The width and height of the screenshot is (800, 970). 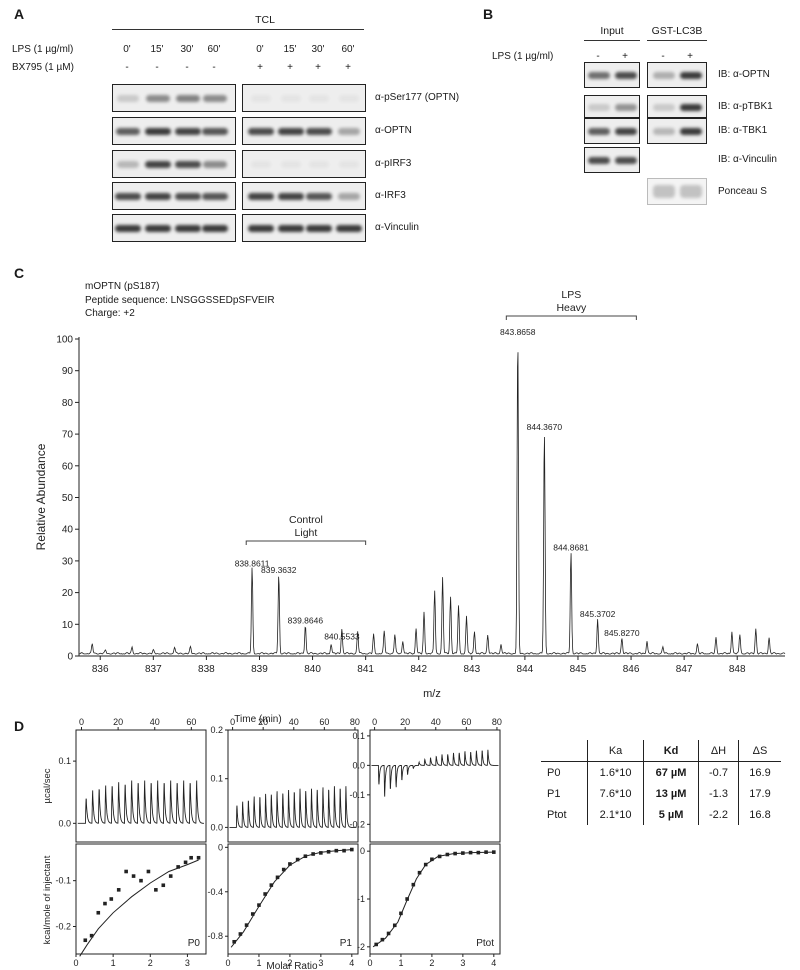 What do you see at coordinates (598, 614) in the screenshot?
I see `peak-label: 845.3702` at bounding box center [598, 614].